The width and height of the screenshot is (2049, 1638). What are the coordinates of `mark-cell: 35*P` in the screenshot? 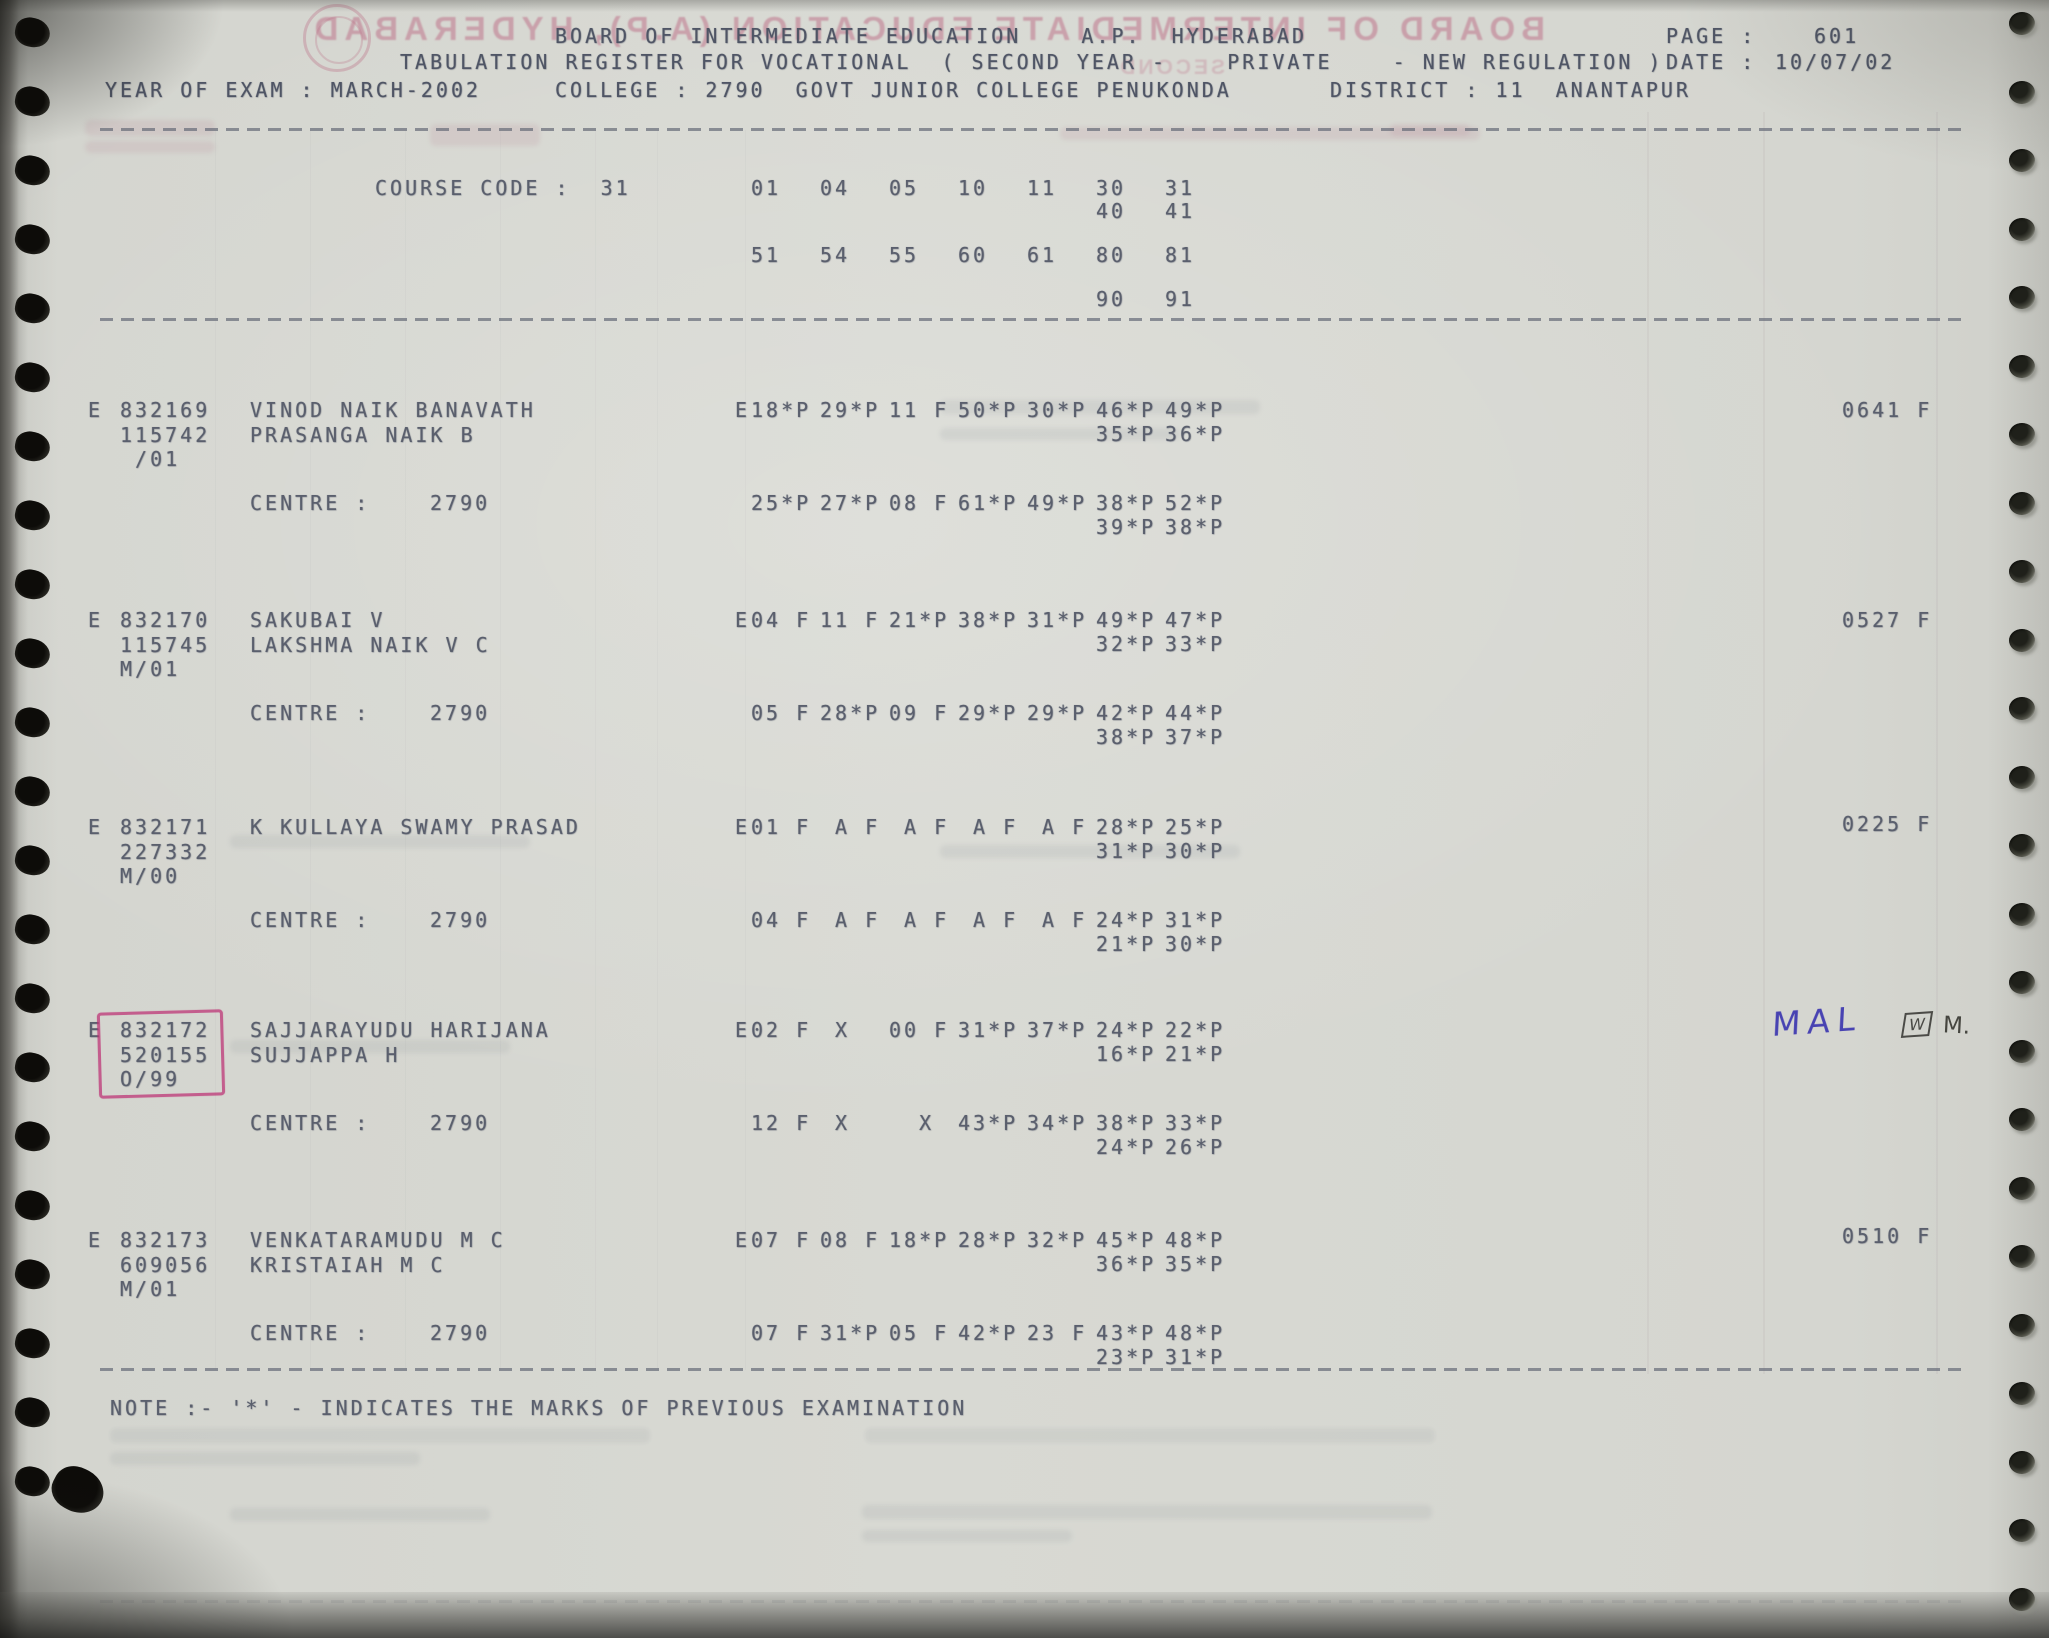 It's located at (1126, 434).